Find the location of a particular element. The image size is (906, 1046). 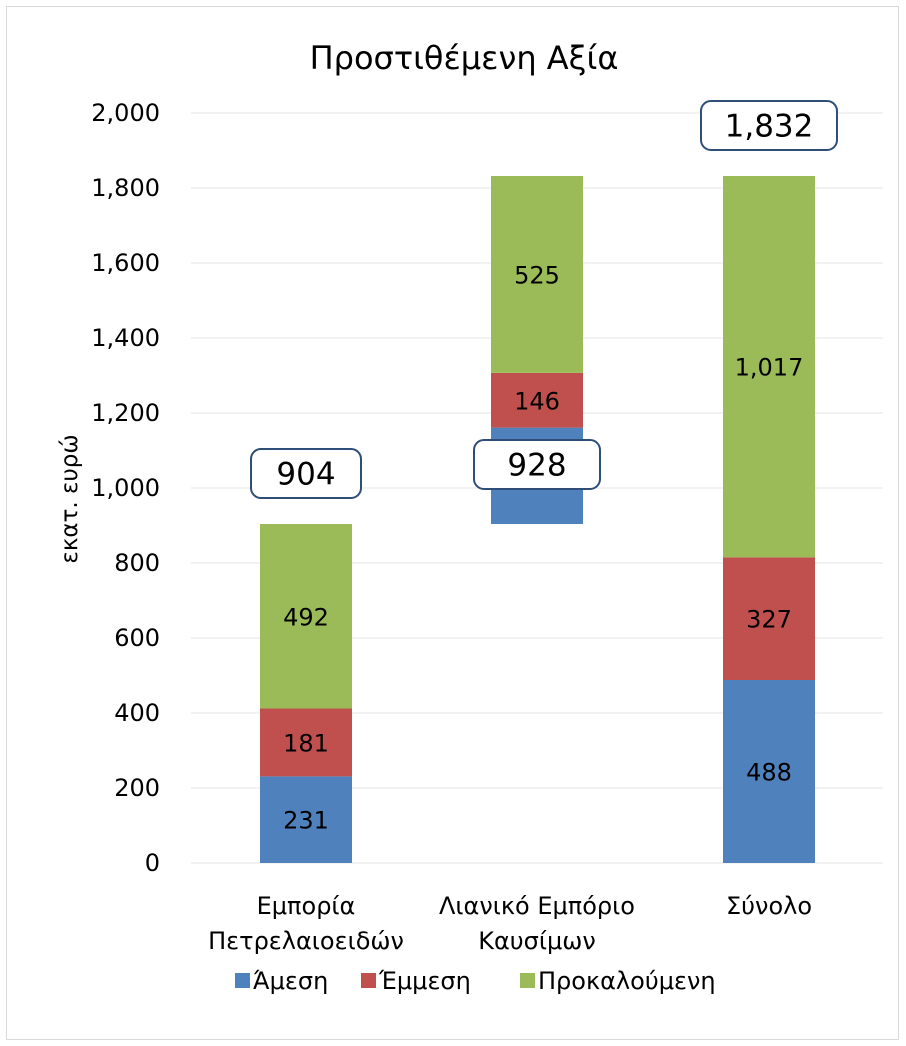

y-tick-label: 1,400 is located at coordinates (125, 338).